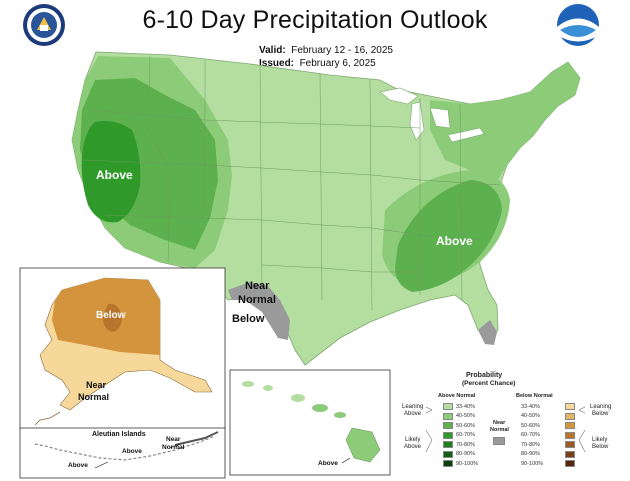 This screenshot has height=481, width=630. What do you see at coordinates (489, 383) in the screenshot?
I see `legend-subtitle: (Percent Chance)` at bounding box center [489, 383].